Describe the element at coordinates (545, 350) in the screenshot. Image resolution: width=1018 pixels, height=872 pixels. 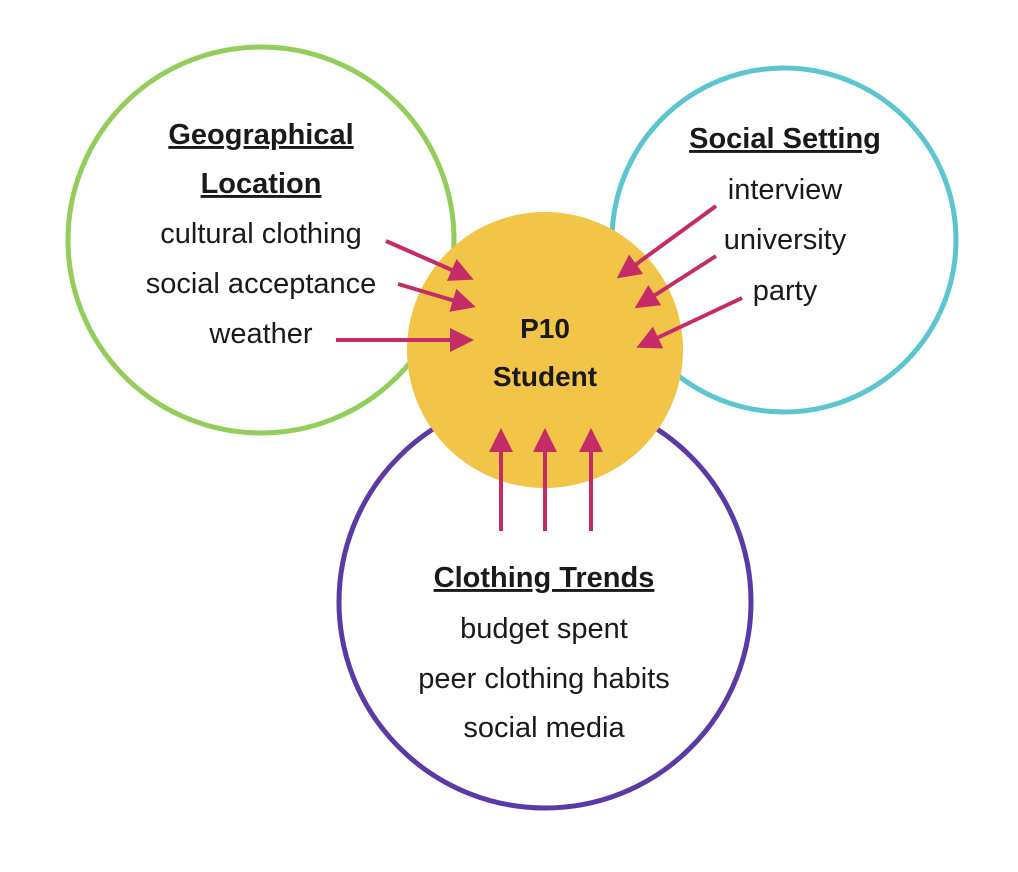
I see `center-student-circle` at that location.